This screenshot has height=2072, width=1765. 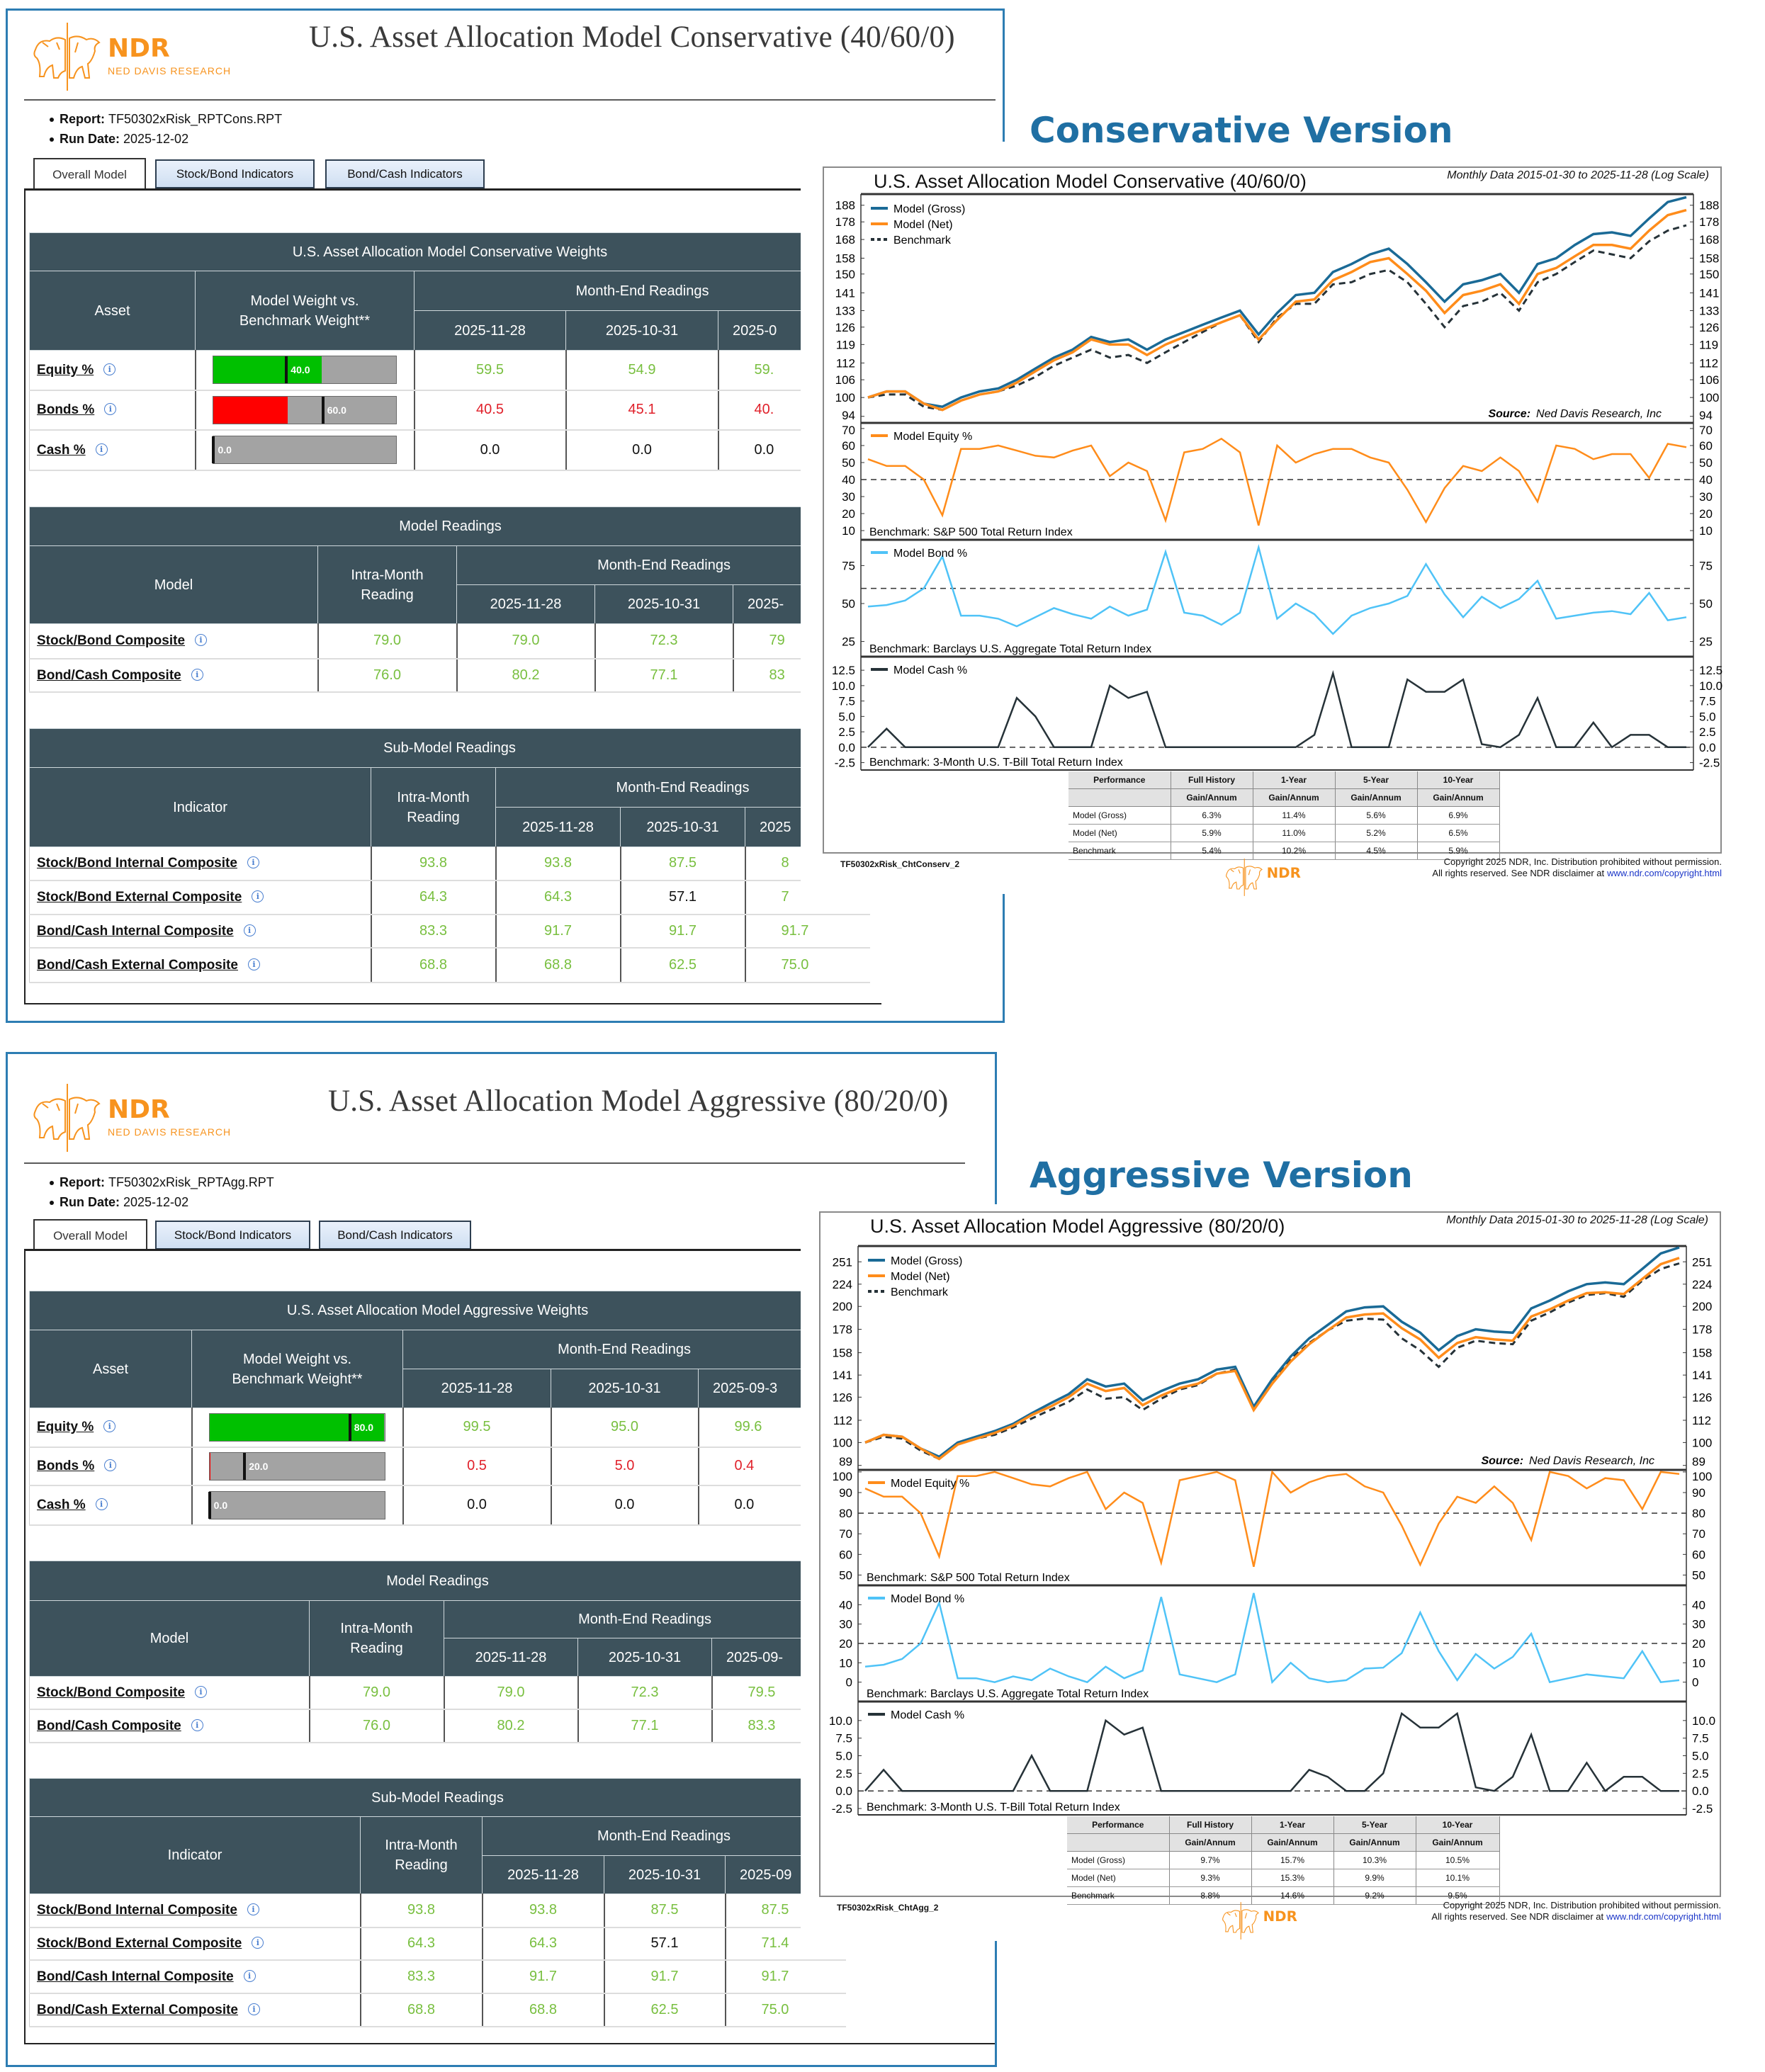 What do you see at coordinates (624, 1349) in the screenshot?
I see `col-month-end: Month-End Readings` at bounding box center [624, 1349].